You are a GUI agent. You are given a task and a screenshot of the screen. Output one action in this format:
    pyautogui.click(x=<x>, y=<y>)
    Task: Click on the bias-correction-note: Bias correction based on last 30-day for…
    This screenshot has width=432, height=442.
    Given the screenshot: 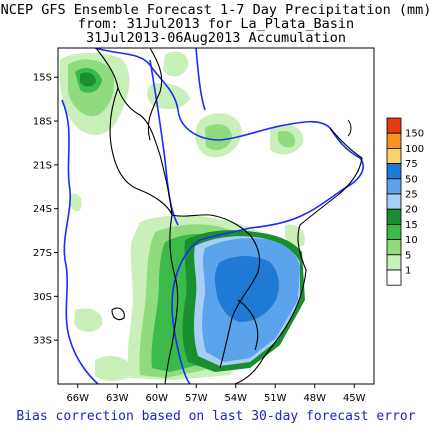 What is the action you would take?
    pyautogui.click(x=216, y=416)
    